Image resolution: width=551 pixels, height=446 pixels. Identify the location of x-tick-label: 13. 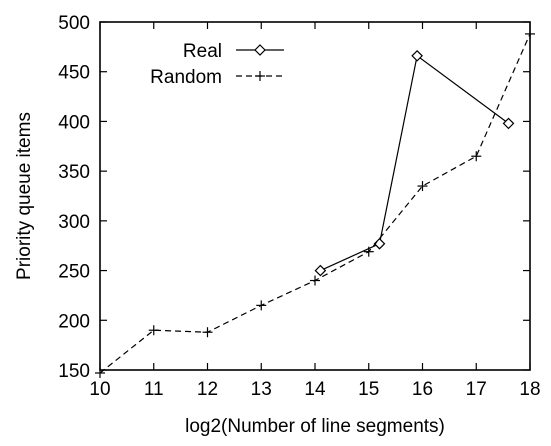
(261, 389).